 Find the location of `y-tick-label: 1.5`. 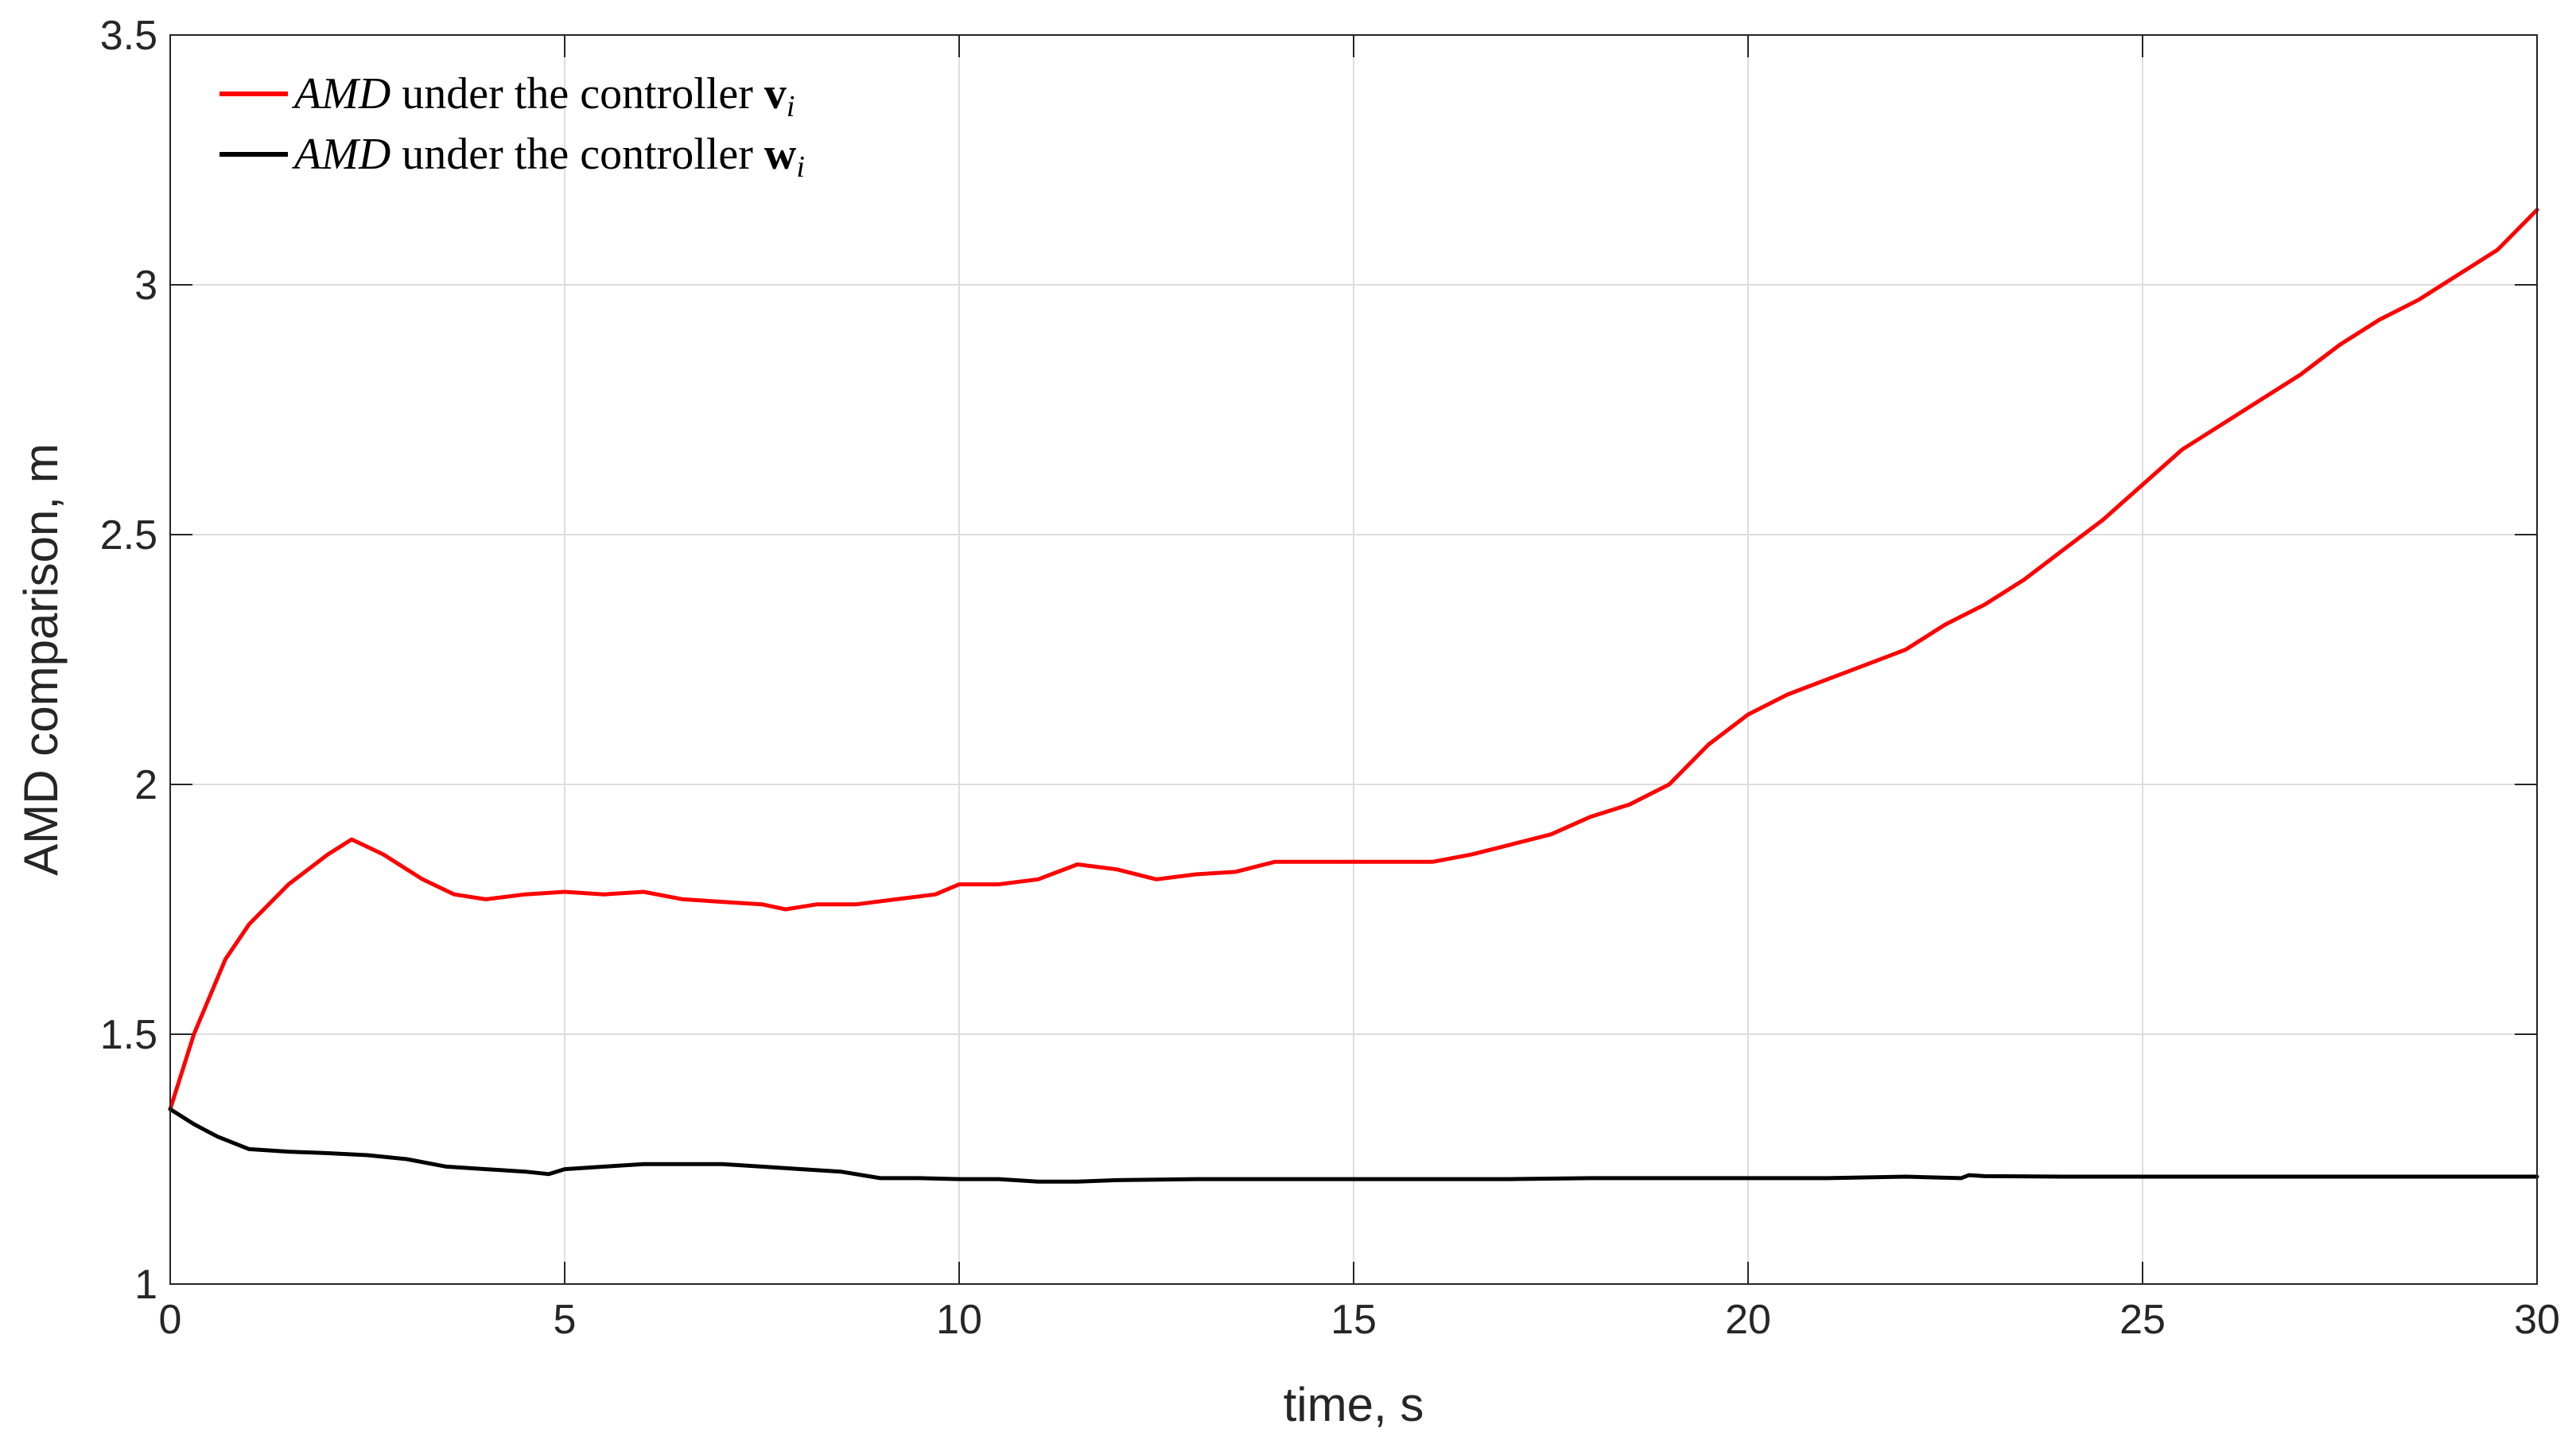

y-tick-label: 1.5 is located at coordinates (128, 1035).